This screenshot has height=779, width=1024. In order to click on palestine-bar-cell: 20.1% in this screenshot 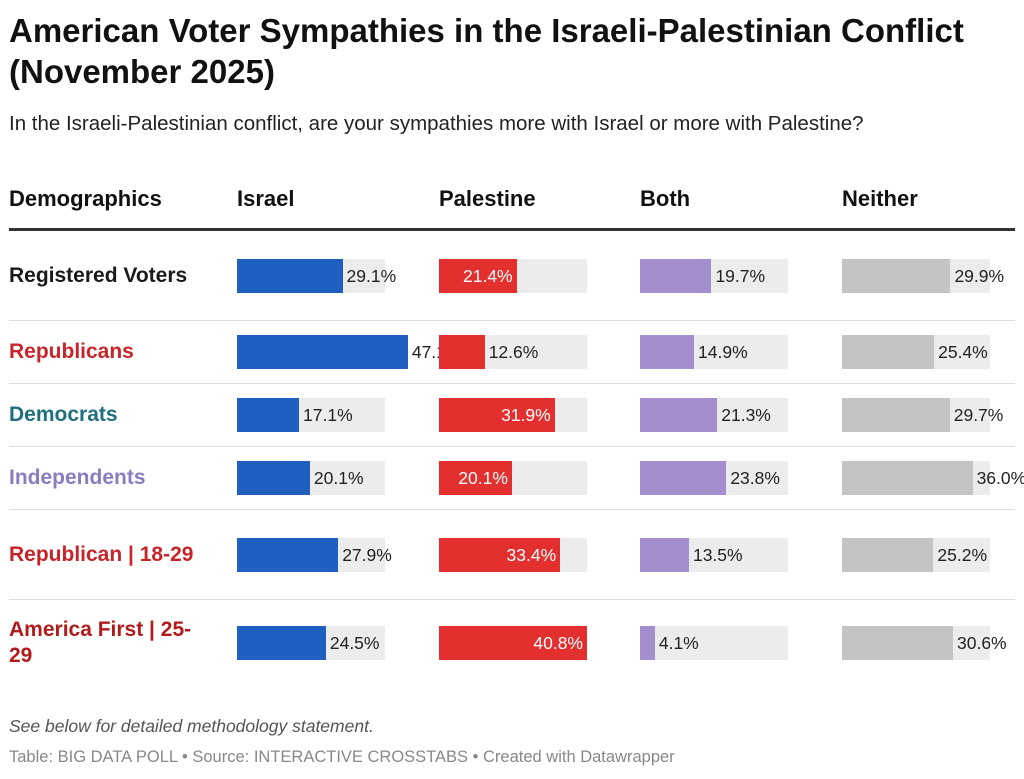, I will do `click(513, 478)`.